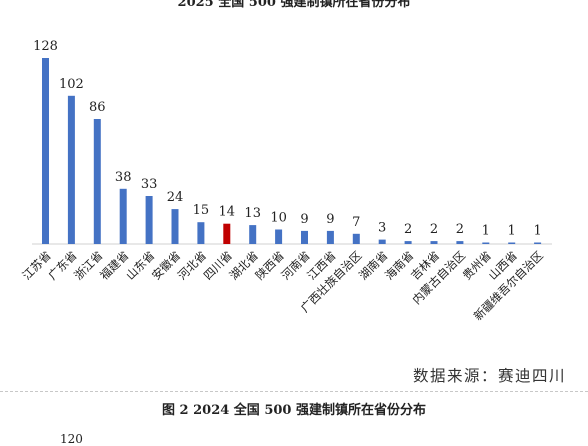 This screenshot has width=588, height=446. What do you see at coordinates (330, 219) in the screenshot?
I see `data-label-11: 9` at bounding box center [330, 219].